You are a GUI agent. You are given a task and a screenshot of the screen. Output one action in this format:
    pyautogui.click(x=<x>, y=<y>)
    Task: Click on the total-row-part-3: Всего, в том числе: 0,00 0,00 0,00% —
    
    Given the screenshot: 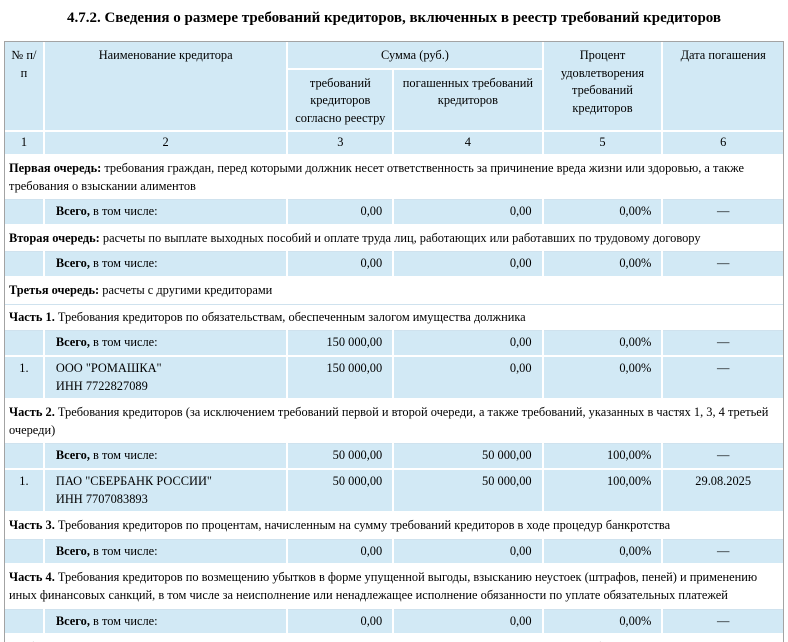 What is the action you would take?
    pyautogui.click(x=394, y=552)
    